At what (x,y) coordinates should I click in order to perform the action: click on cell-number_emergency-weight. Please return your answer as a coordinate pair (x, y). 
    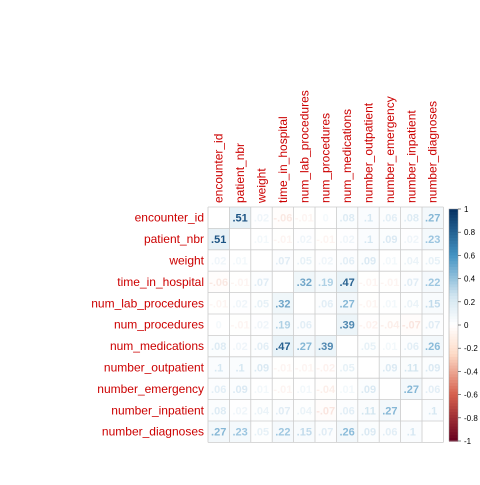
    Looking at the image, I should click on (261, 389).